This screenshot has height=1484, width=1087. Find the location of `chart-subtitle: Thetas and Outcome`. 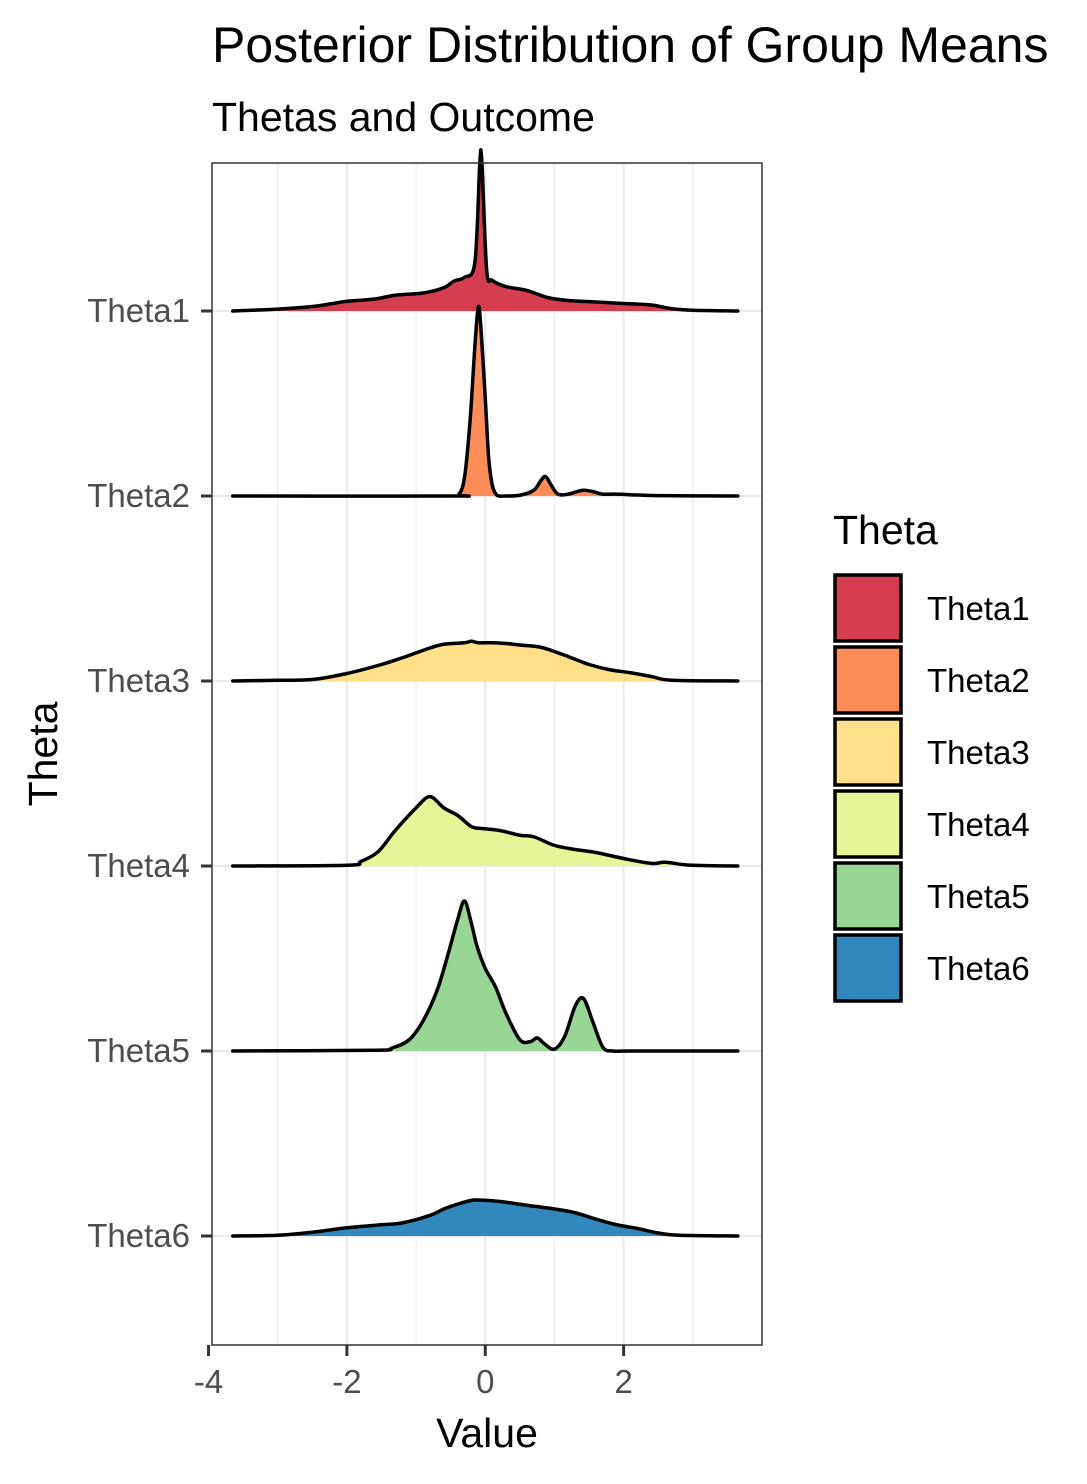

chart-subtitle: Thetas and Outcome is located at coordinates (403, 117).